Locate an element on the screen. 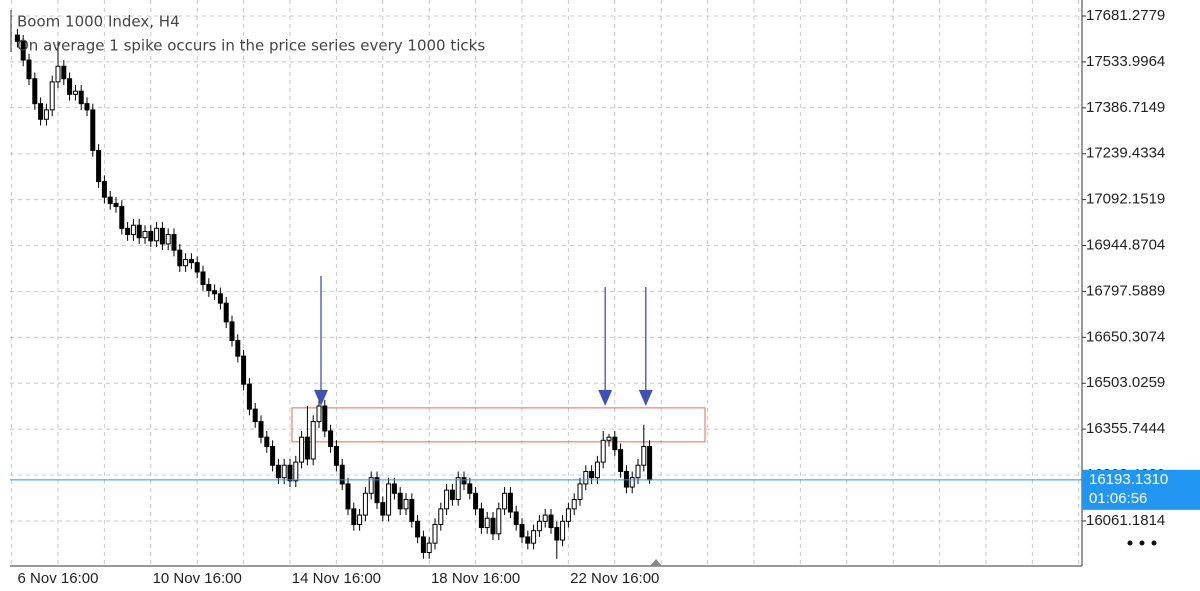 The image size is (1200, 591). current-price-label: 16193.1310 is located at coordinates (1128, 479).